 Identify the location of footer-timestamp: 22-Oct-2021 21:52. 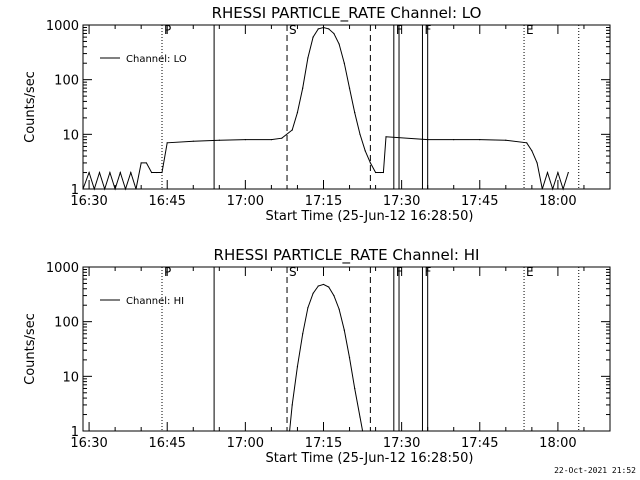
(595, 470).